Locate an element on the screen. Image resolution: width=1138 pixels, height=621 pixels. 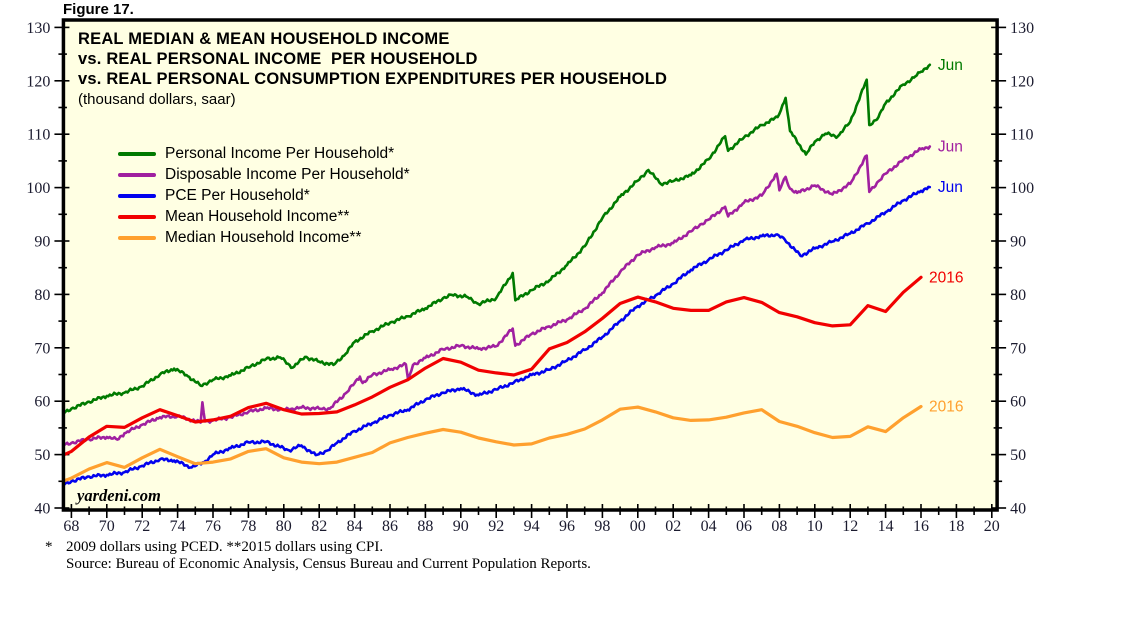
disposable-income-line-swatch is located at coordinates (137, 174).